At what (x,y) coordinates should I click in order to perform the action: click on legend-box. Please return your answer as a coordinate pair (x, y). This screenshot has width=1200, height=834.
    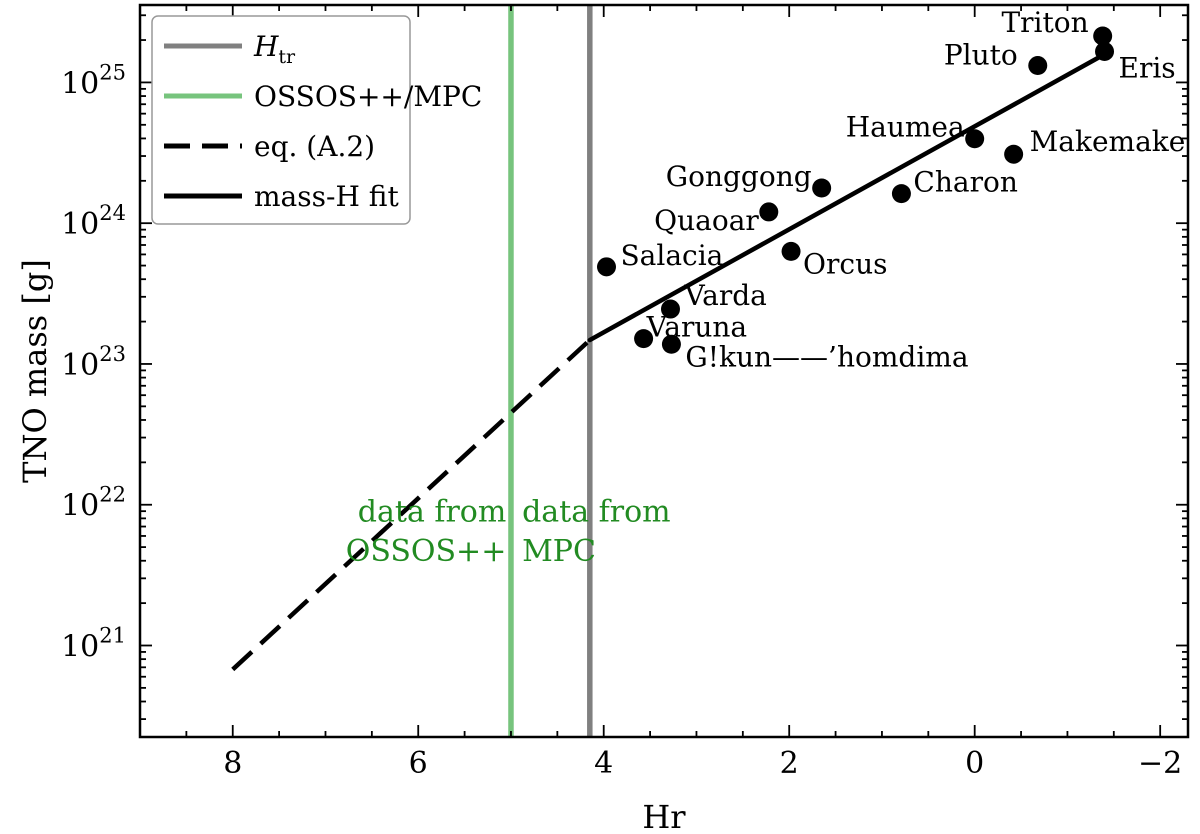
    Looking at the image, I should click on (281, 120).